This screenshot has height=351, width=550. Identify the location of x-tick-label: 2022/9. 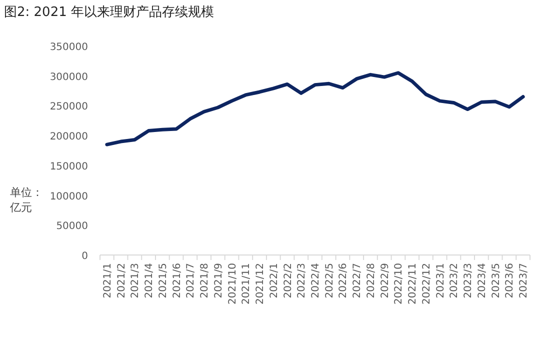
(385, 280).